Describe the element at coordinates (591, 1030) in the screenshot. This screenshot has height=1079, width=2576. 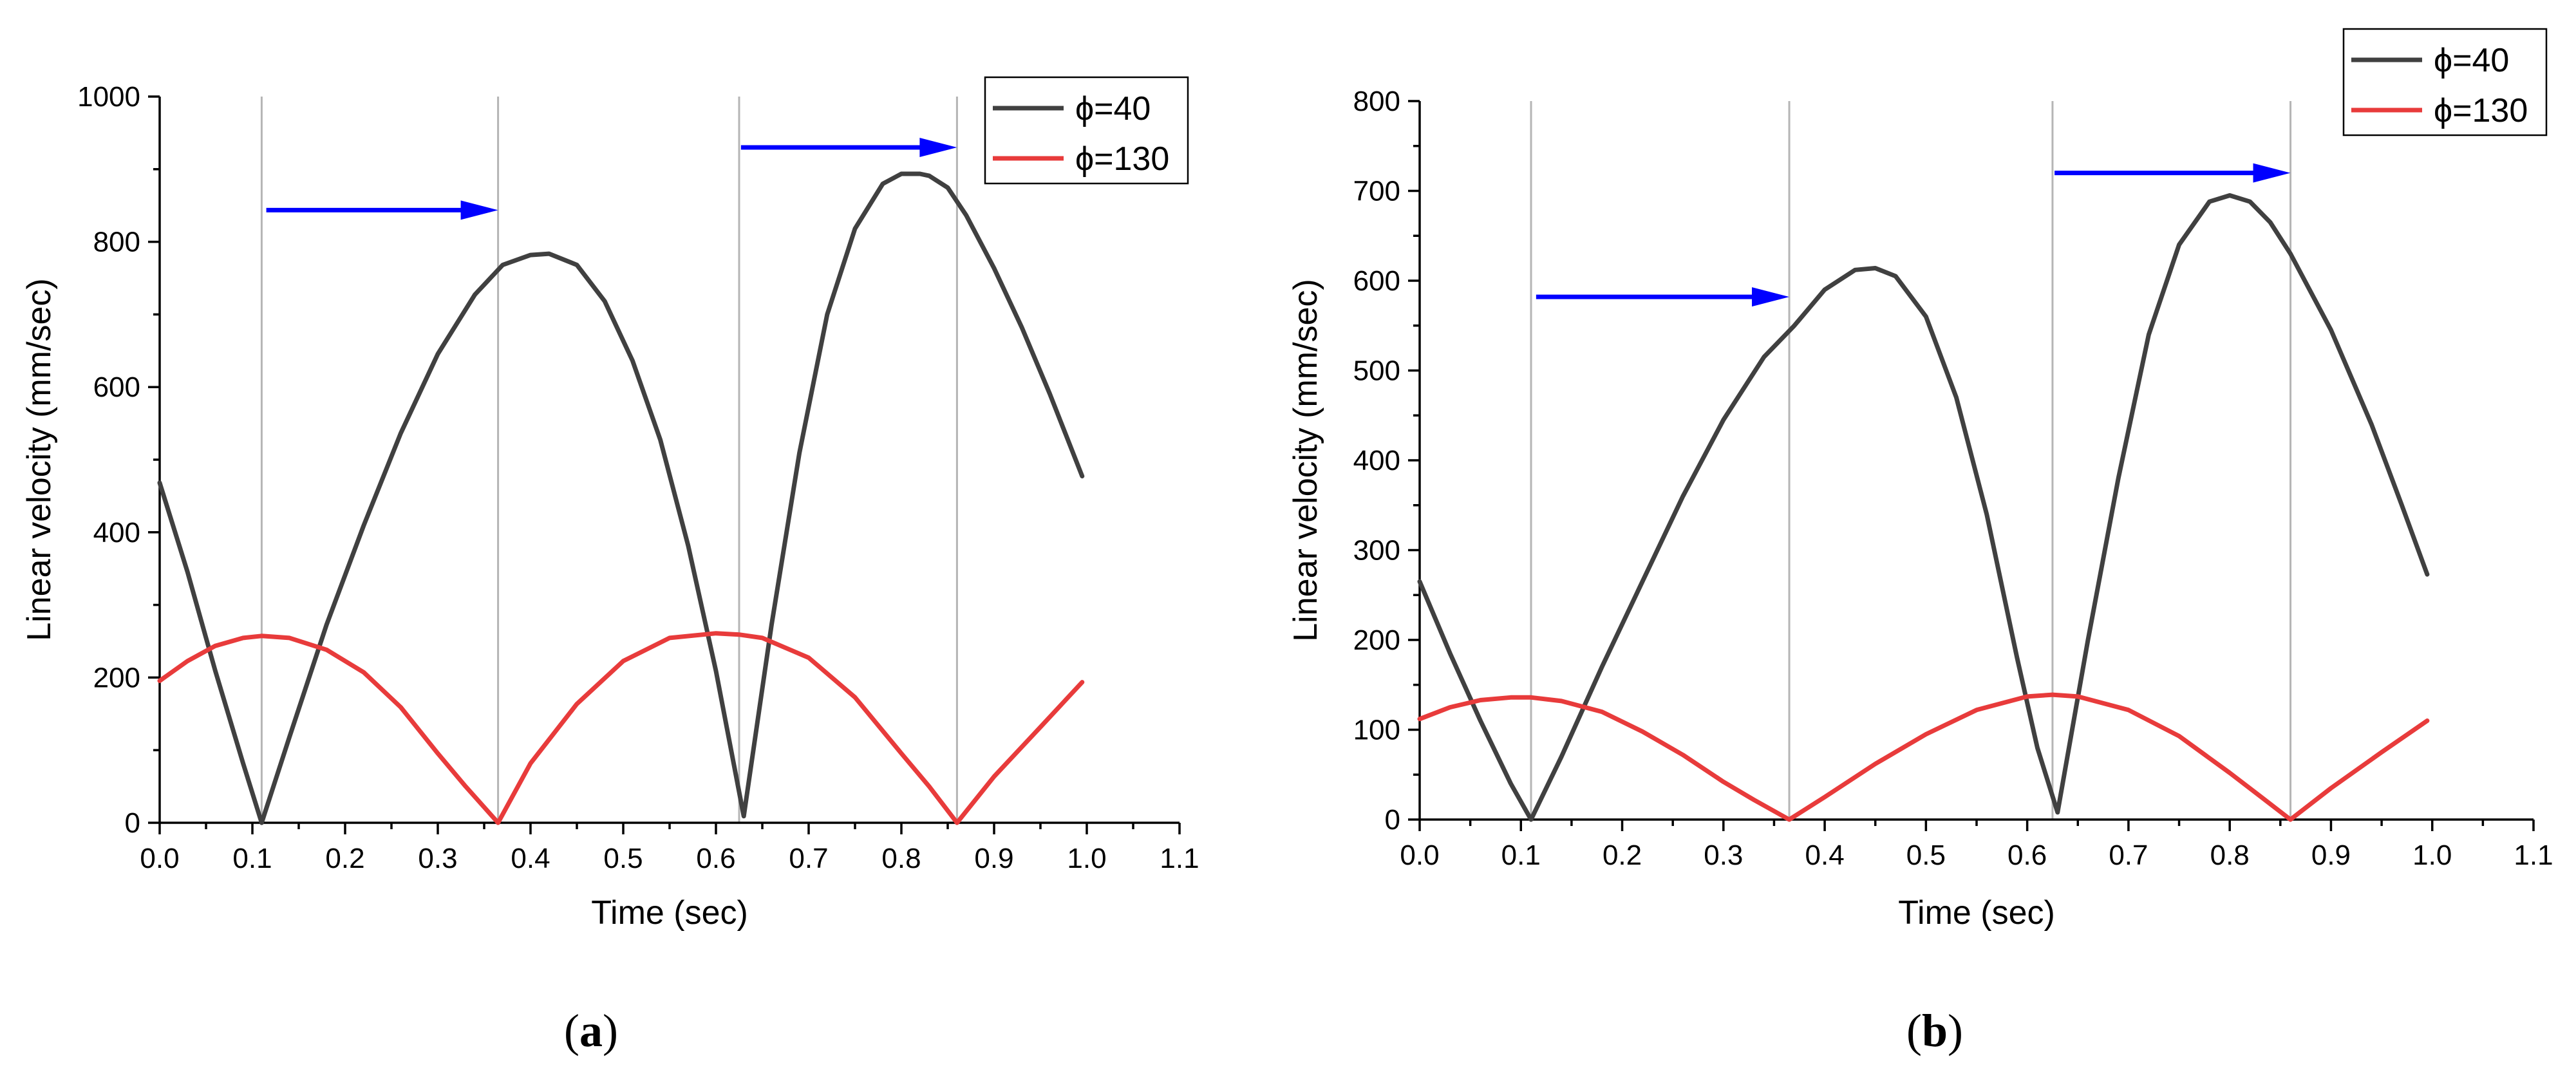
I see `panel-label: (a)` at that location.